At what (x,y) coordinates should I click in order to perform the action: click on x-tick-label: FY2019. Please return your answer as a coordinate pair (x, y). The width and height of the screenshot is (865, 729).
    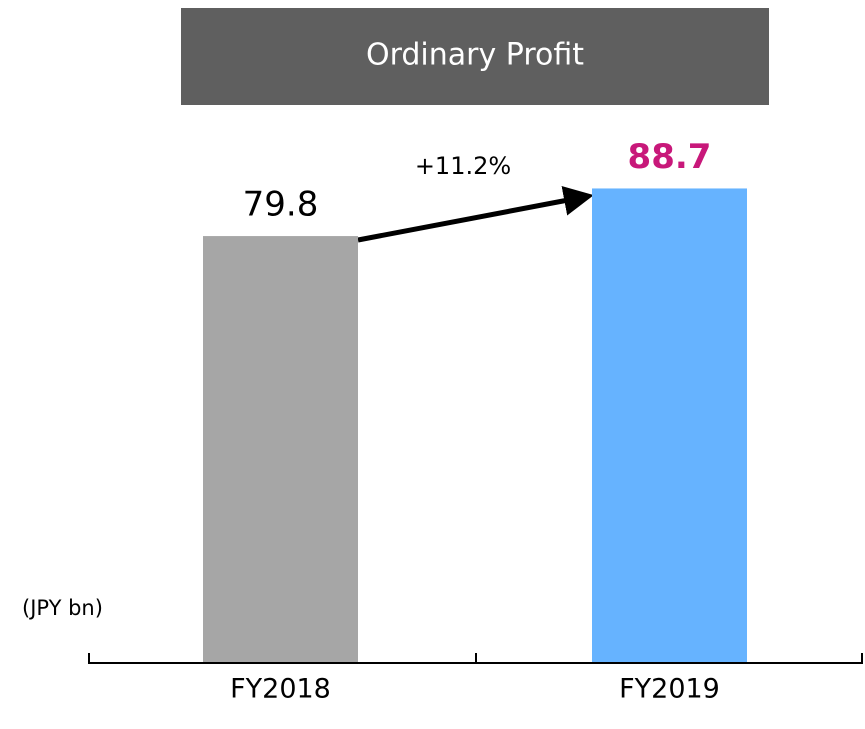
    Looking at the image, I should click on (669, 689).